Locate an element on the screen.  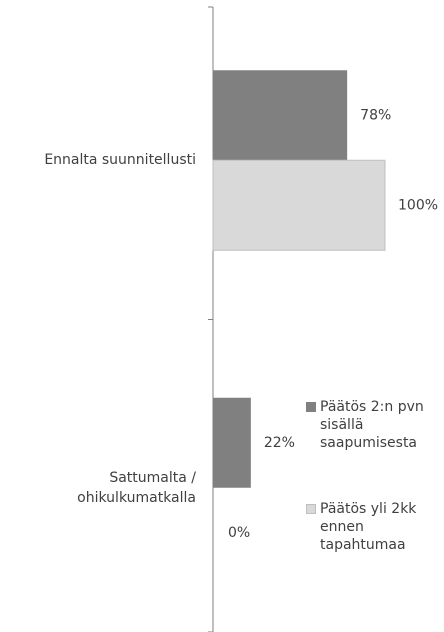
value-label: 22% is located at coordinates (279, 443).